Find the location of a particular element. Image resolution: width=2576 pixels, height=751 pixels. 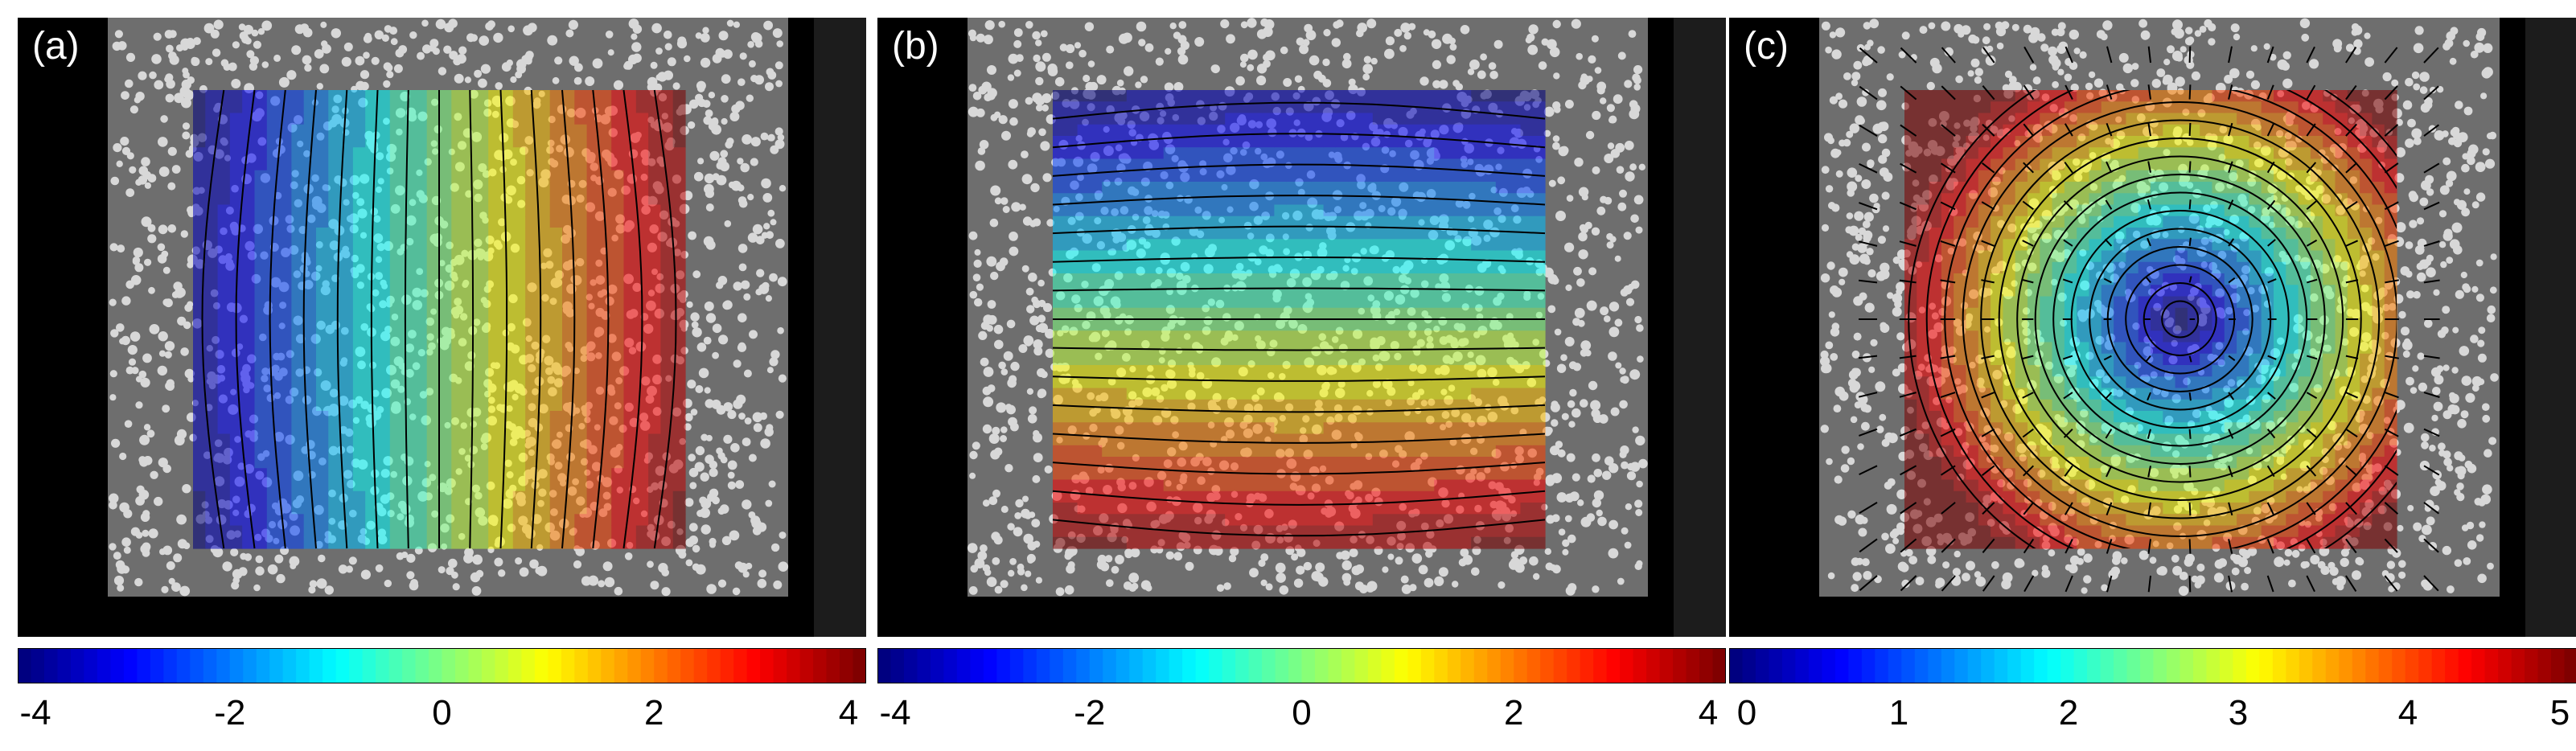

panel-label-c: (c) is located at coordinates (1766, 46).